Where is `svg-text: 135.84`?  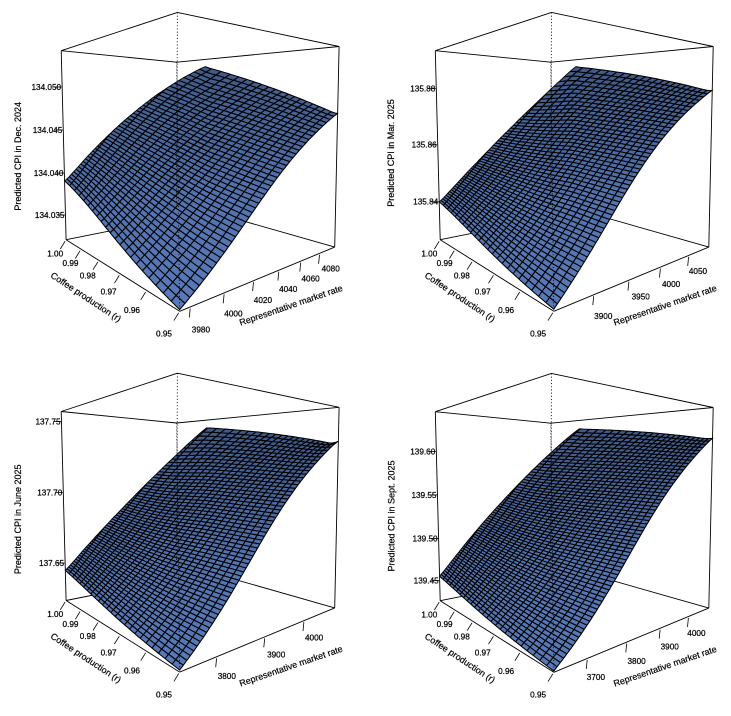
svg-text: 135.84 is located at coordinates (425, 202).